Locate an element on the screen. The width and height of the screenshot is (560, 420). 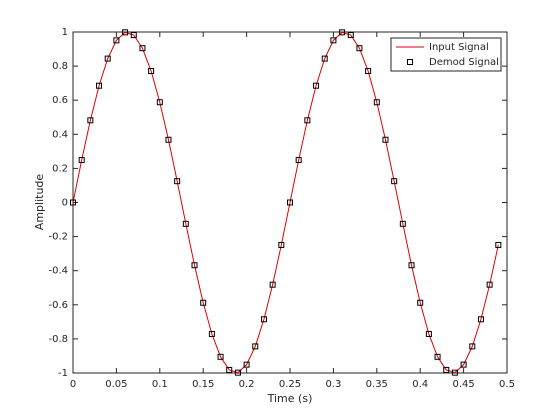
x-tick-label: 0.15 is located at coordinates (203, 384).